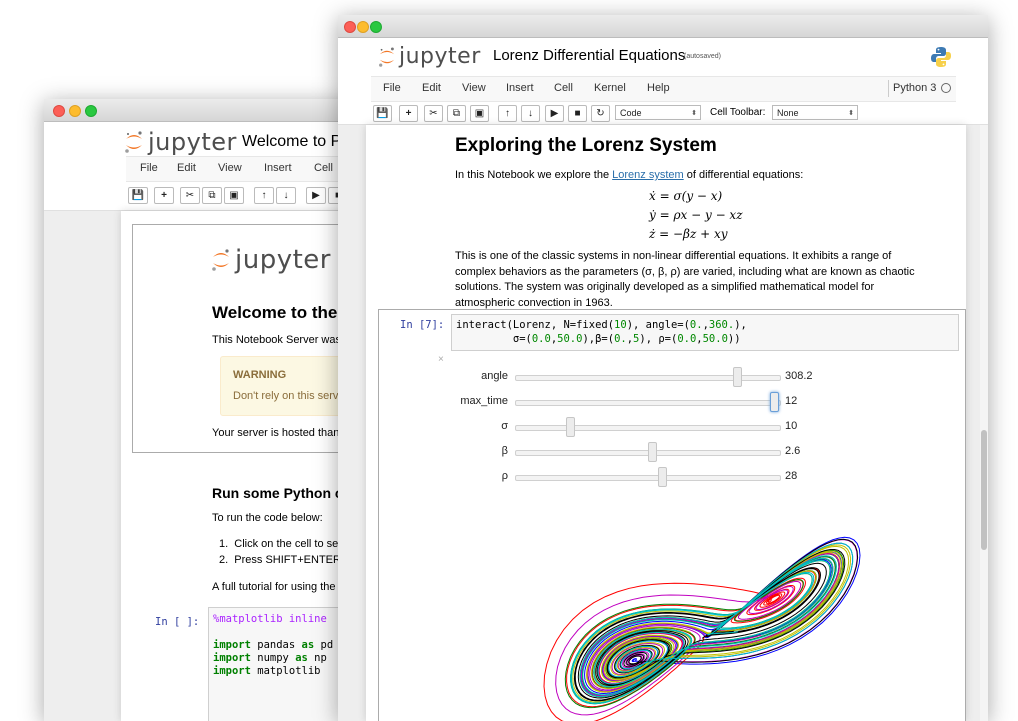  Describe the element at coordinates (494, 339) in the screenshot. I see `code-token: σ=(` at that location.